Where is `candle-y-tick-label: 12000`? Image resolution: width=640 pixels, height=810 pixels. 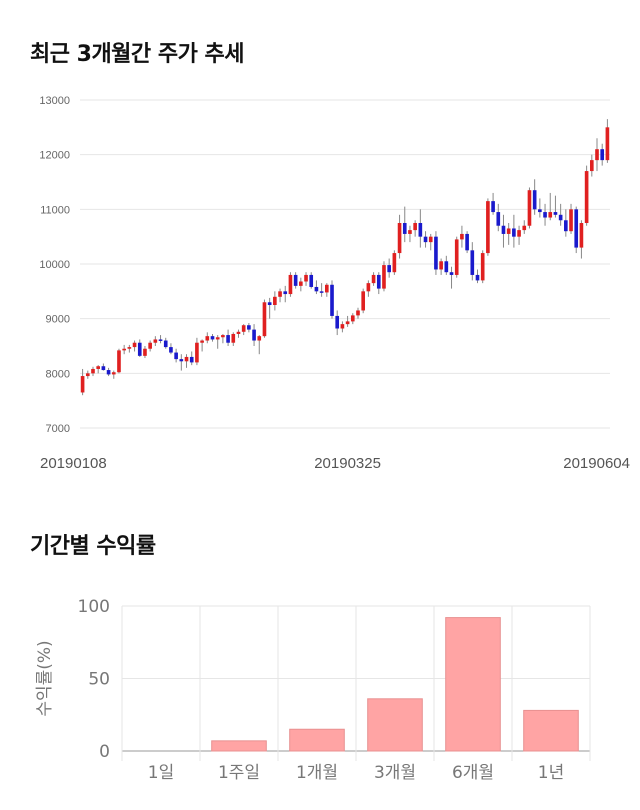
candle-y-tick-label: 12000 is located at coordinates (54, 156).